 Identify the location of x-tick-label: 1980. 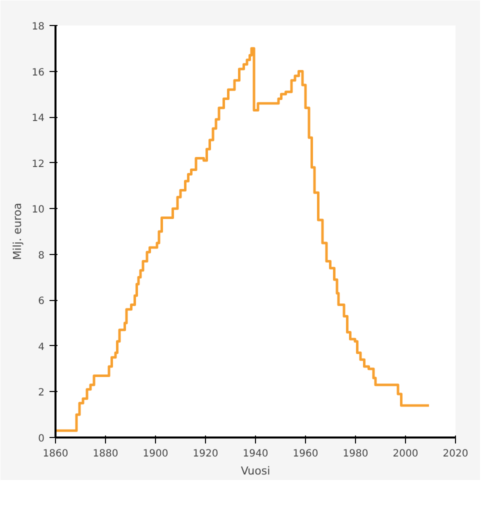
(355, 454).